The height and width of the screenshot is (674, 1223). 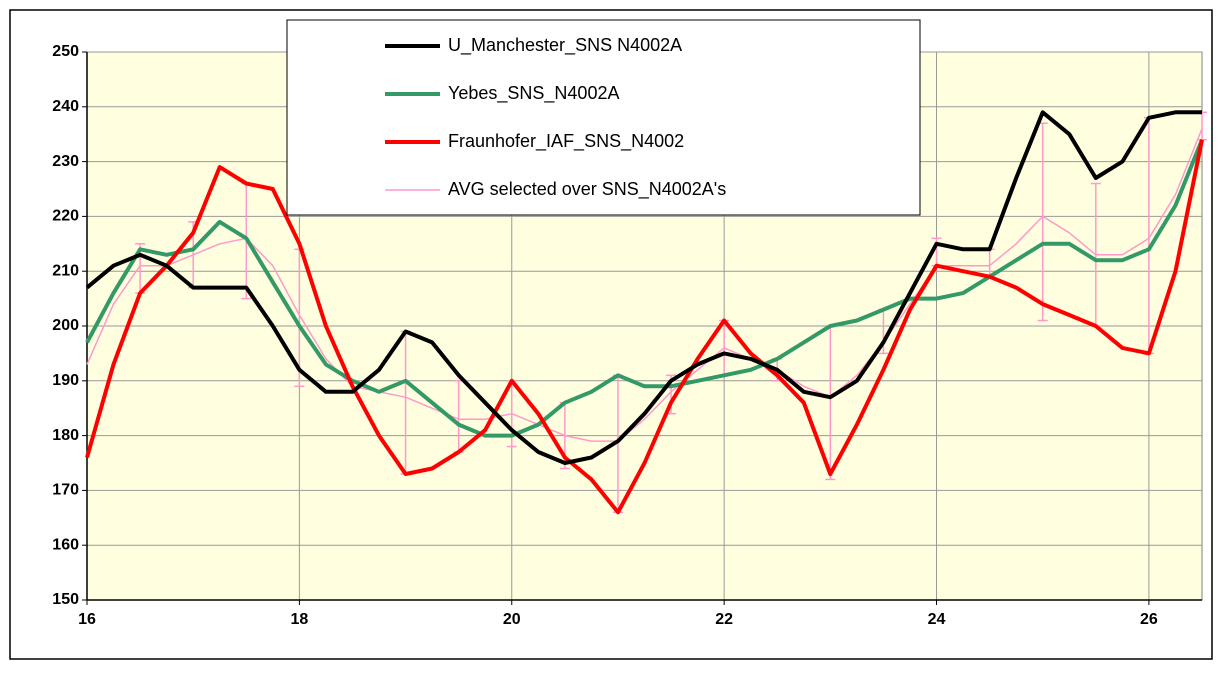 I want to click on x-tick-label: 18, so click(x=299, y=619).